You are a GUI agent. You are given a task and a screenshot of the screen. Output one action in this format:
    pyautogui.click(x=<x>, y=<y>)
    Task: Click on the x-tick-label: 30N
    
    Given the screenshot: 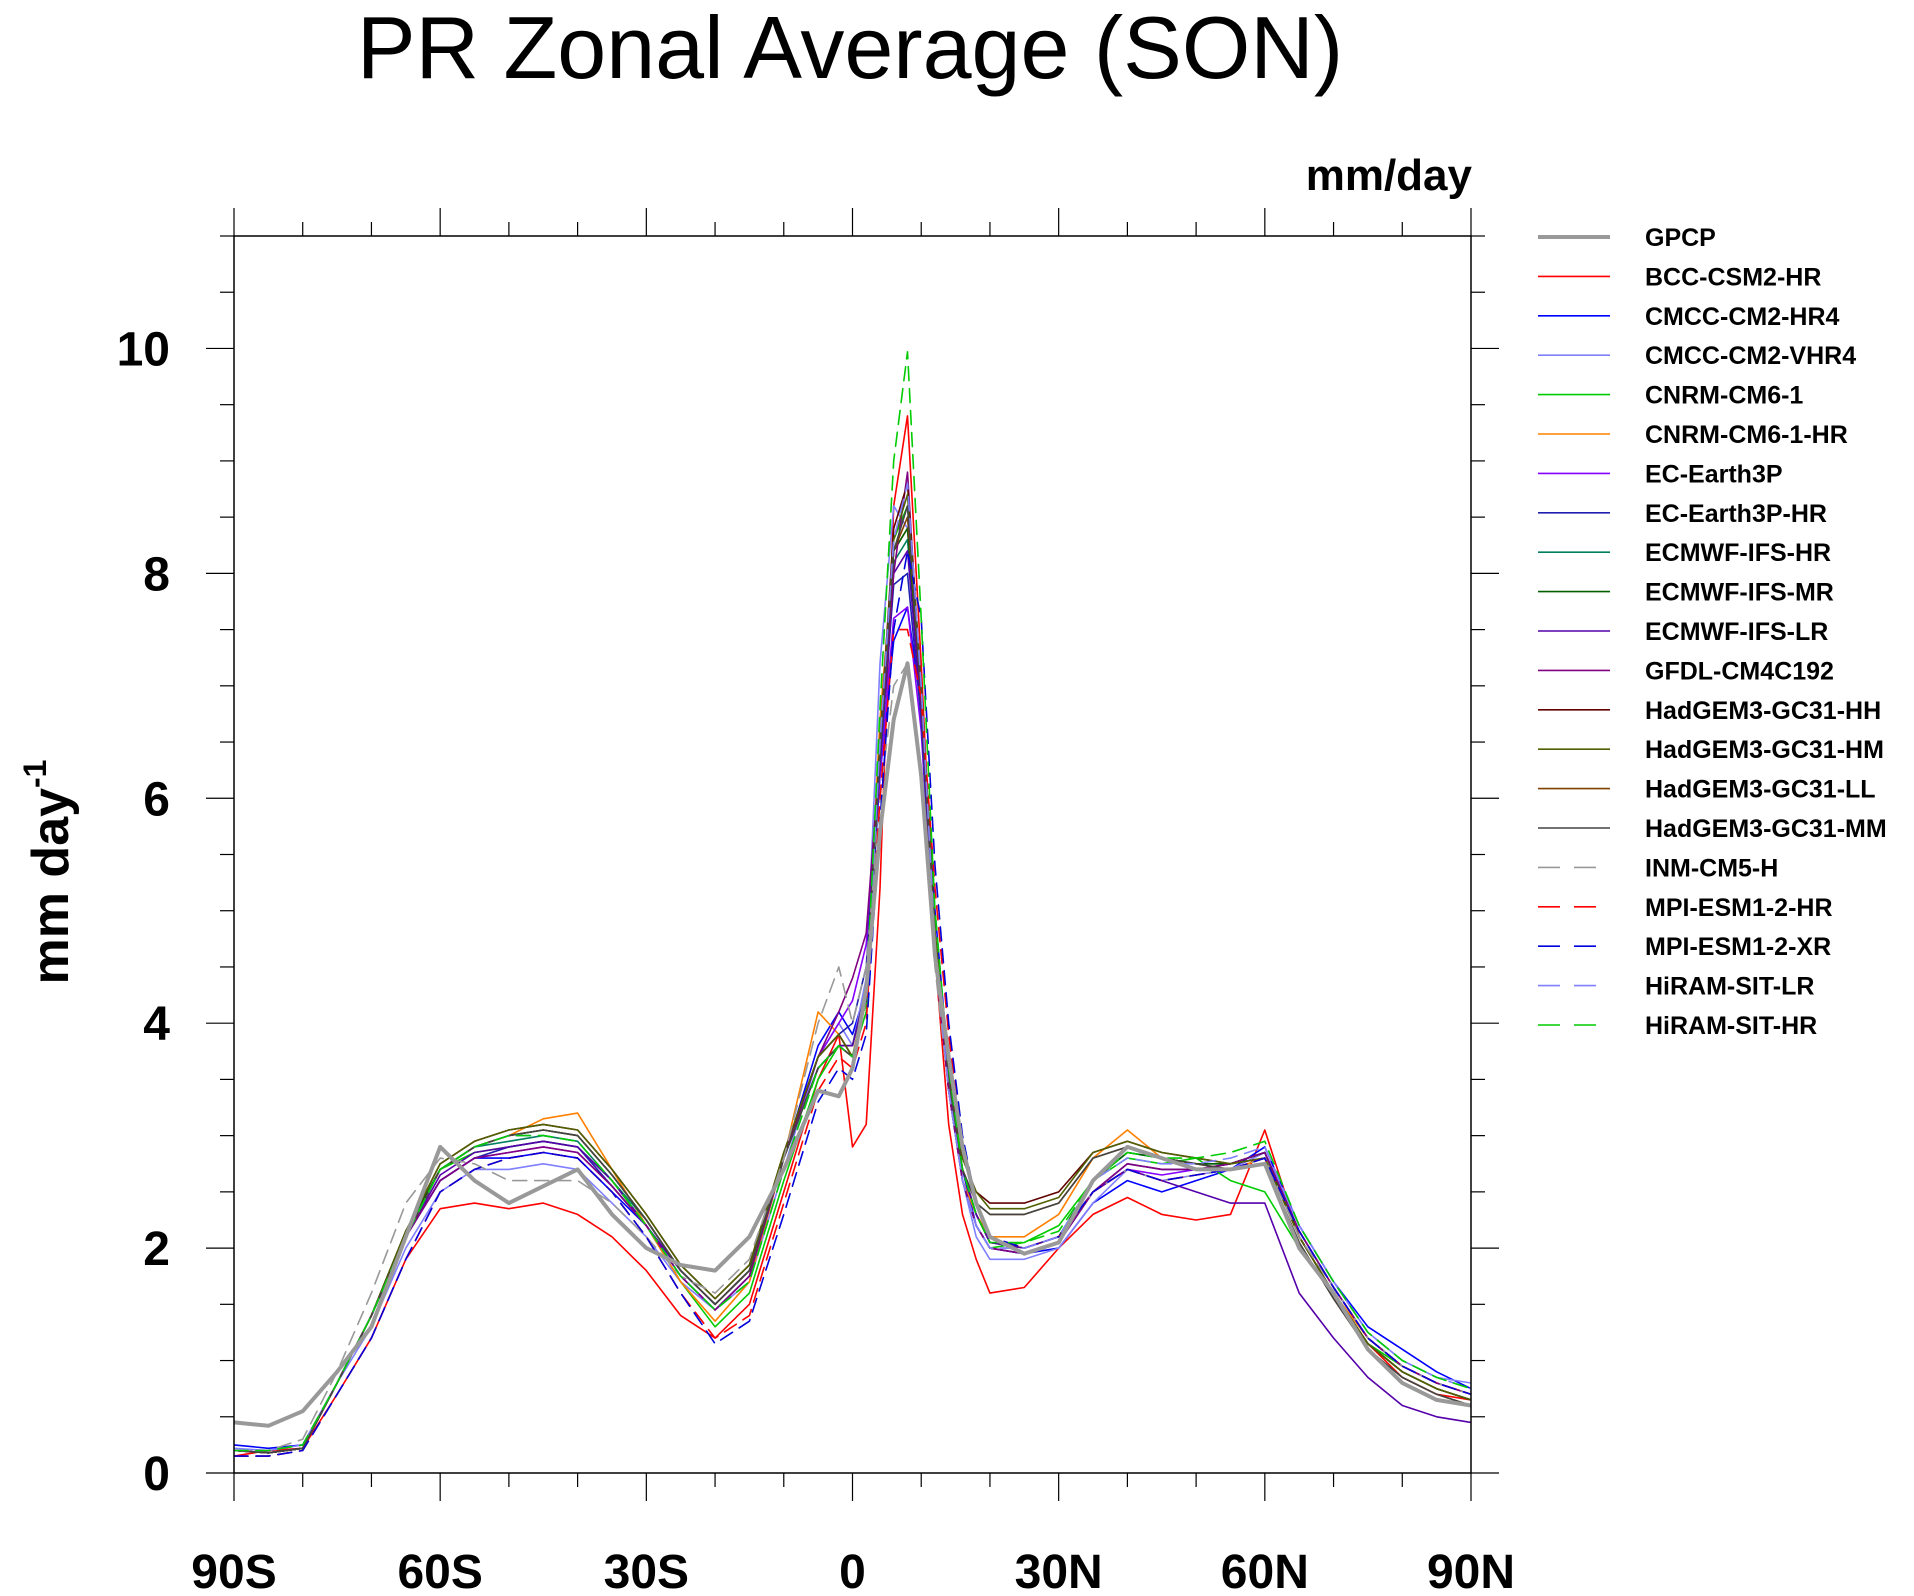 What is the action you would take?
    pyautogui.click(x=1059, y=1571)
    